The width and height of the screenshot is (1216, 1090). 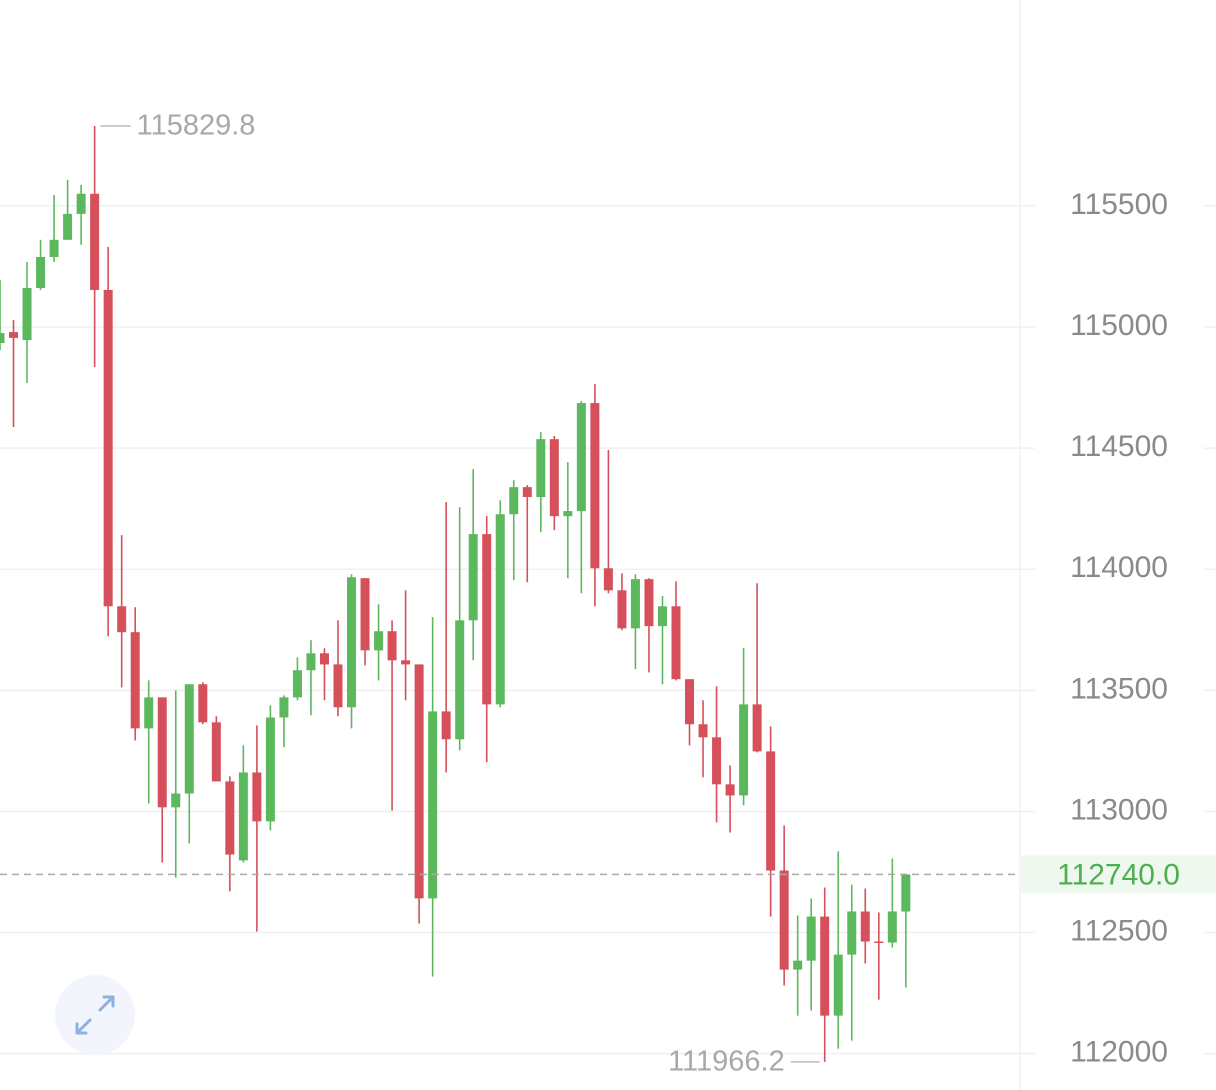 What do you see at coordinates (1119, 567) in the screenshot?
I see `y-tick-label: 114000` at bounding box center [1119, 567].